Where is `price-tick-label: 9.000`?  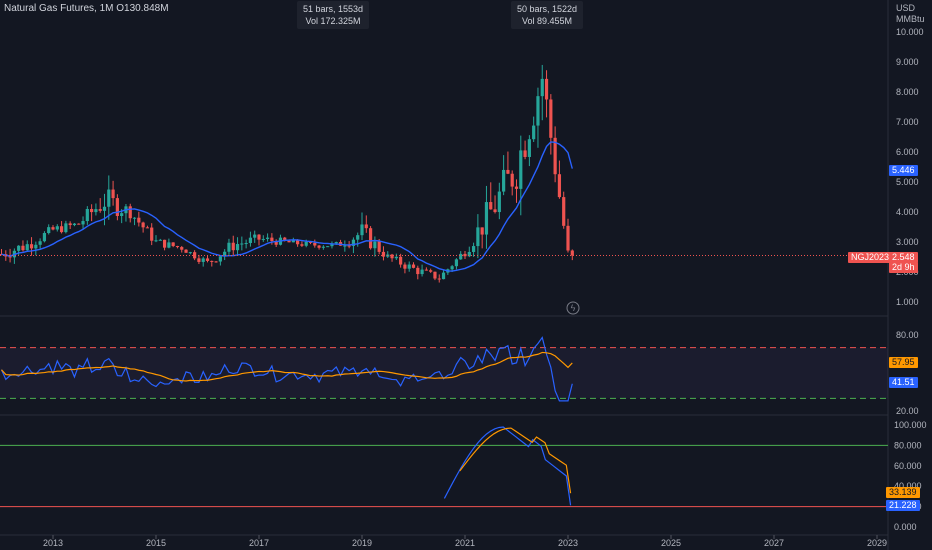 price-tick-label: 9.000 is located at coordinates (907, 62).